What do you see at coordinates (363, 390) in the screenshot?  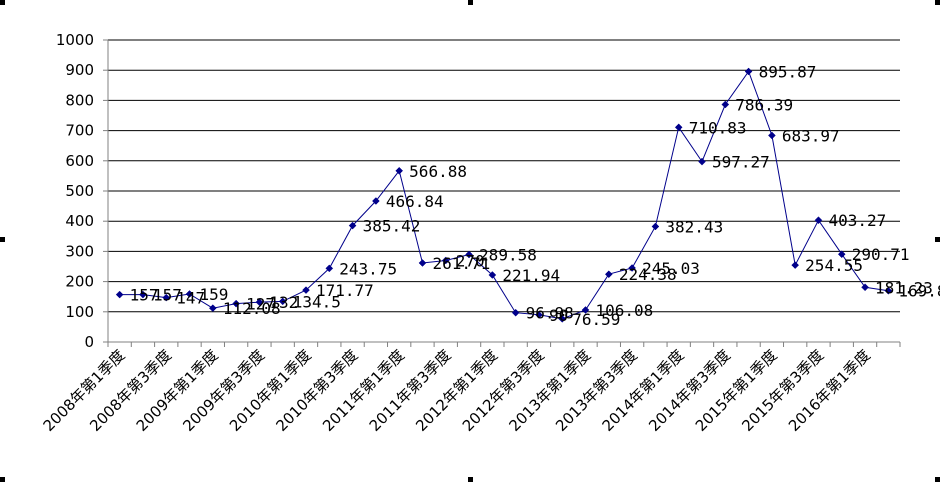 I see `x-tick-label-6: 2011年第1季度` at bounding box center [363, 390].